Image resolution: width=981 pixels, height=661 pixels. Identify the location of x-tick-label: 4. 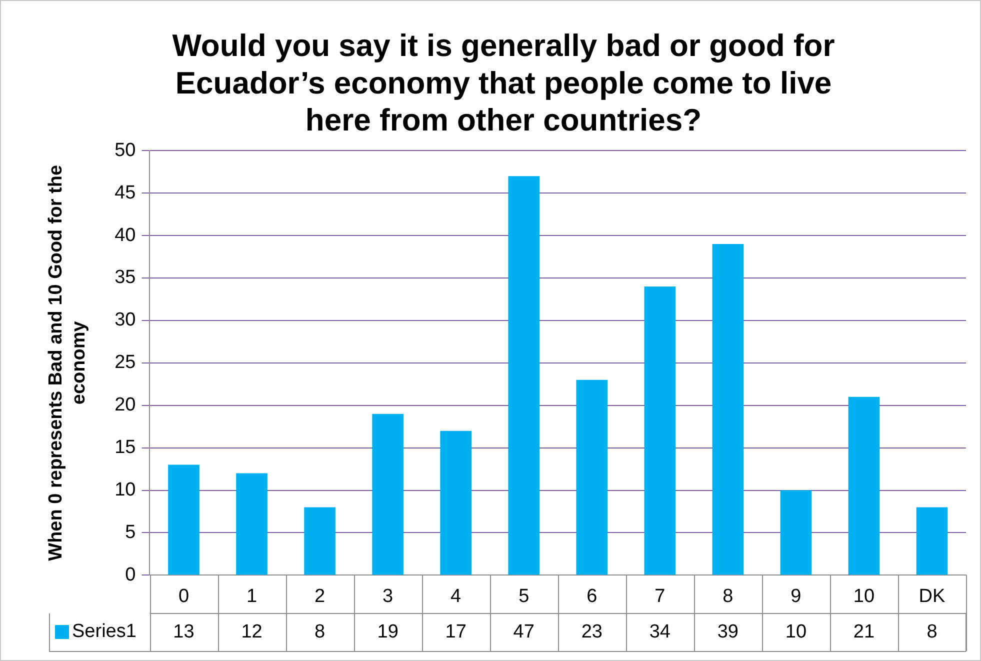
(456, 596).